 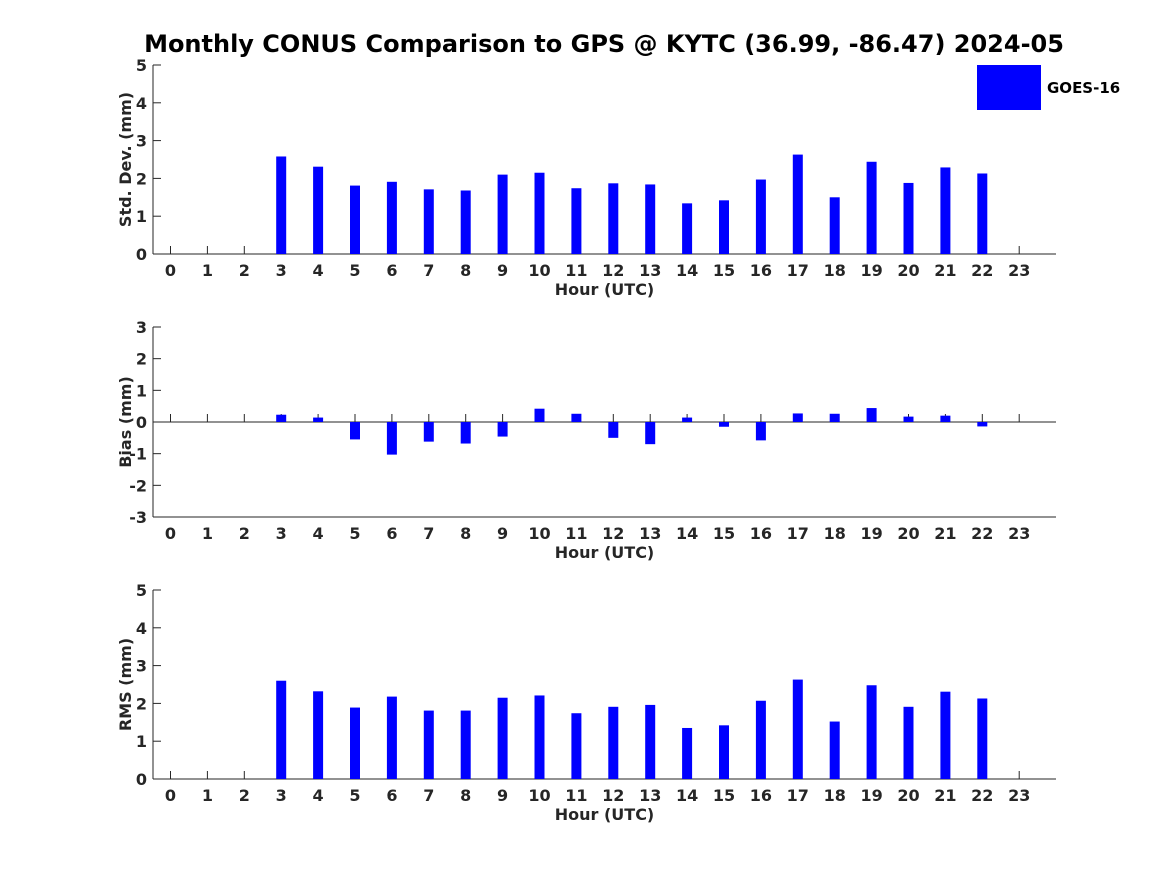 I want to click on y-tick-label: 5, so click(x=141, y=65).